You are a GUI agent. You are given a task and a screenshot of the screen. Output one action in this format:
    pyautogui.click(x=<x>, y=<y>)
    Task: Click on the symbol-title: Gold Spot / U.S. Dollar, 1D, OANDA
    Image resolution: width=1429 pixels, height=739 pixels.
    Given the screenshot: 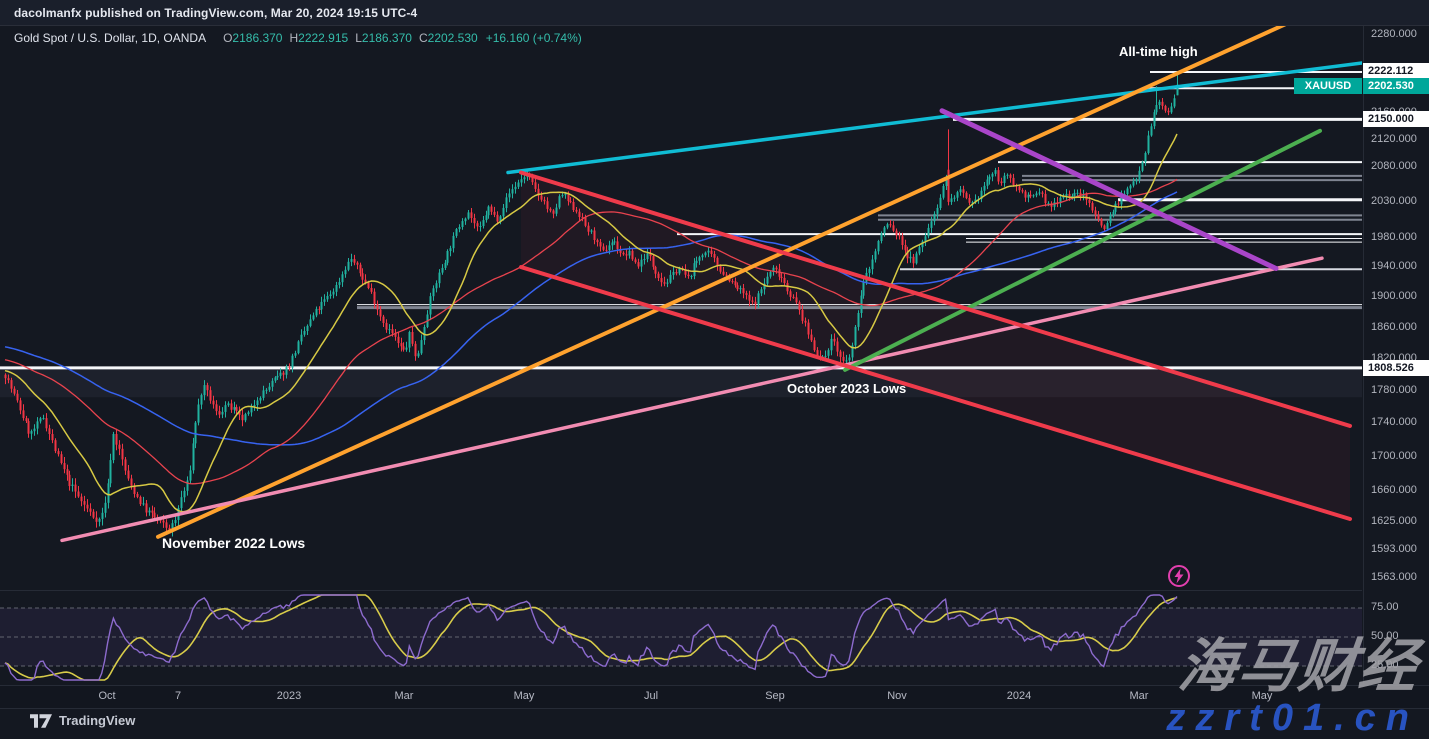 What is the action you would take?
    pyautogui.click(x=110, y=38)
    